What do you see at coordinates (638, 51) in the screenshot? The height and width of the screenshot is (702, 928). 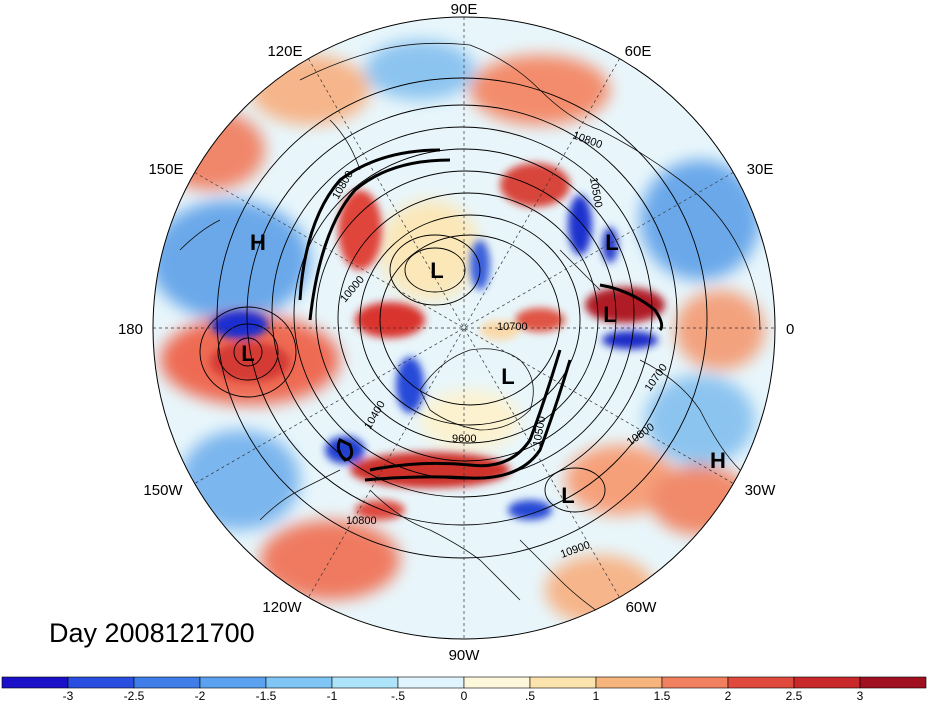 I see `lon-label-60e: 60E` at bounding box center [638, 51].